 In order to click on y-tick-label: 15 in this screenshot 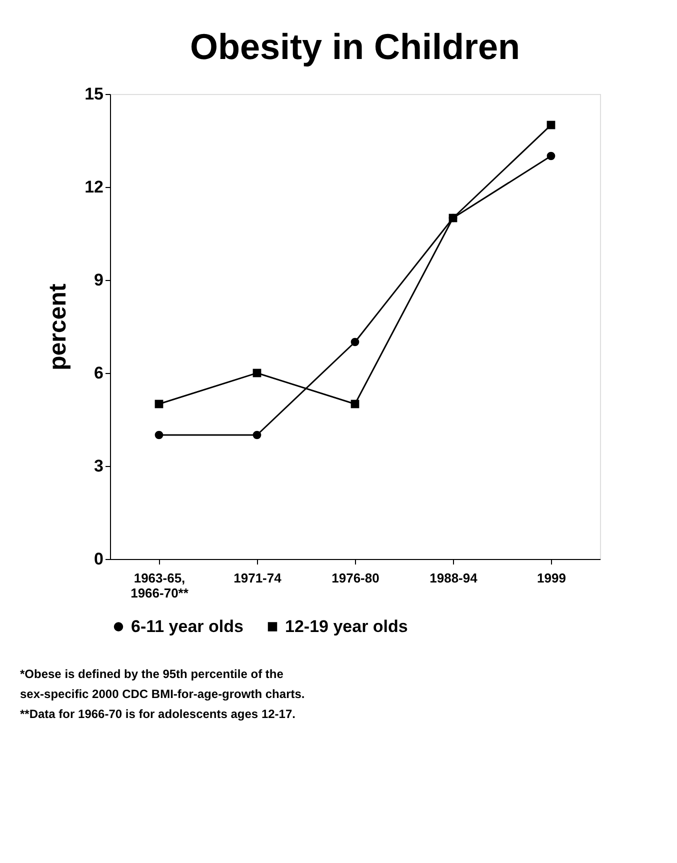, I will do `click(94, 94)`.